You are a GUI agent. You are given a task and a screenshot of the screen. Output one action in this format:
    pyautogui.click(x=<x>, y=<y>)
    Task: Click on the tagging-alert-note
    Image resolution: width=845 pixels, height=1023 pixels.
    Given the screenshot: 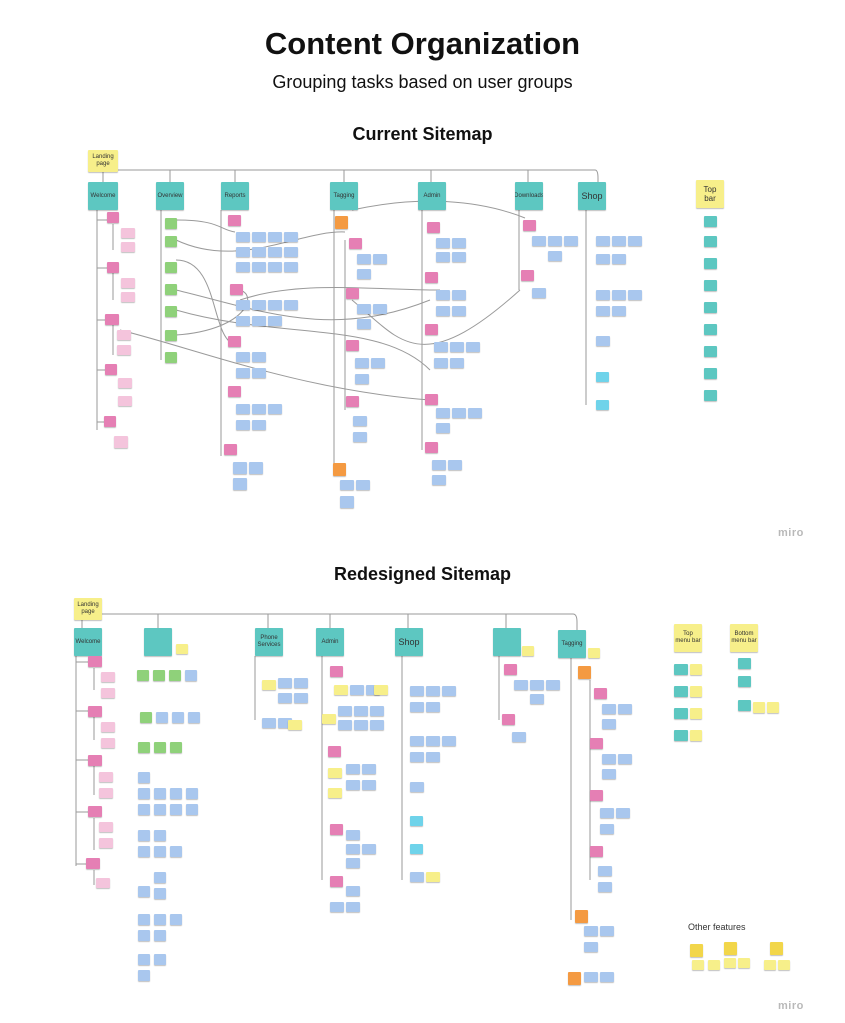 What is the action you would take?
    pyautogui.click(x=581, y=916)
    